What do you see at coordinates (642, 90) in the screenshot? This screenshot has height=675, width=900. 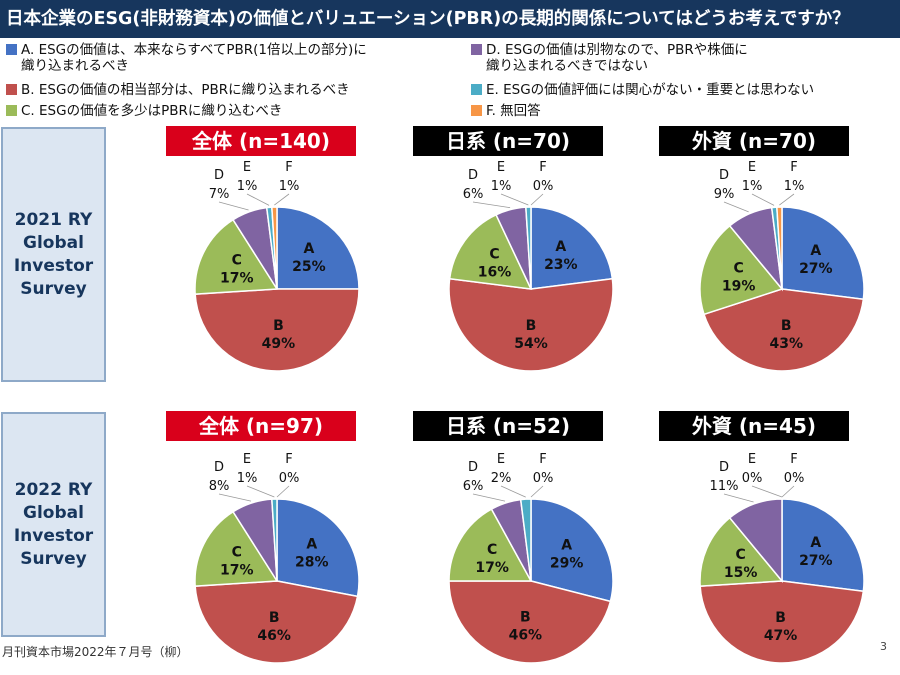 I see `legend-item-e: E. ESGの価値評価には関心がない・重要とは思わない` at bounding box center [642, 90].